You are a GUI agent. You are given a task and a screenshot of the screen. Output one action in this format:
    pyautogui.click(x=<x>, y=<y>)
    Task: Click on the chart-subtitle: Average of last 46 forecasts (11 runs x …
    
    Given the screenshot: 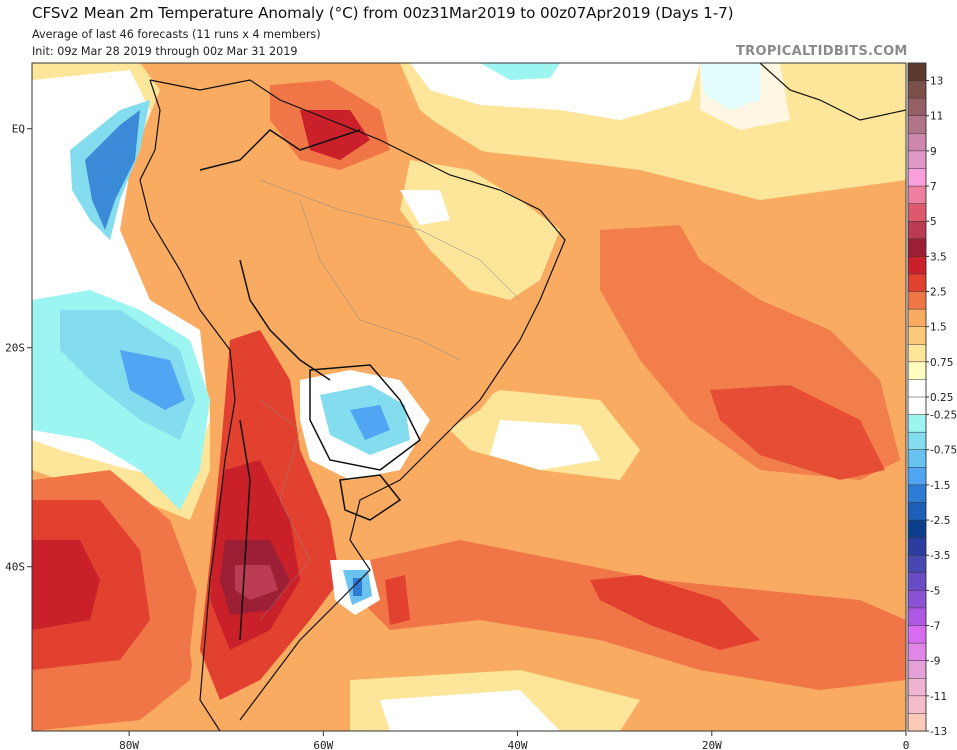 What is the action you would take?
    pyautogui.click(x=176, y=34)
    